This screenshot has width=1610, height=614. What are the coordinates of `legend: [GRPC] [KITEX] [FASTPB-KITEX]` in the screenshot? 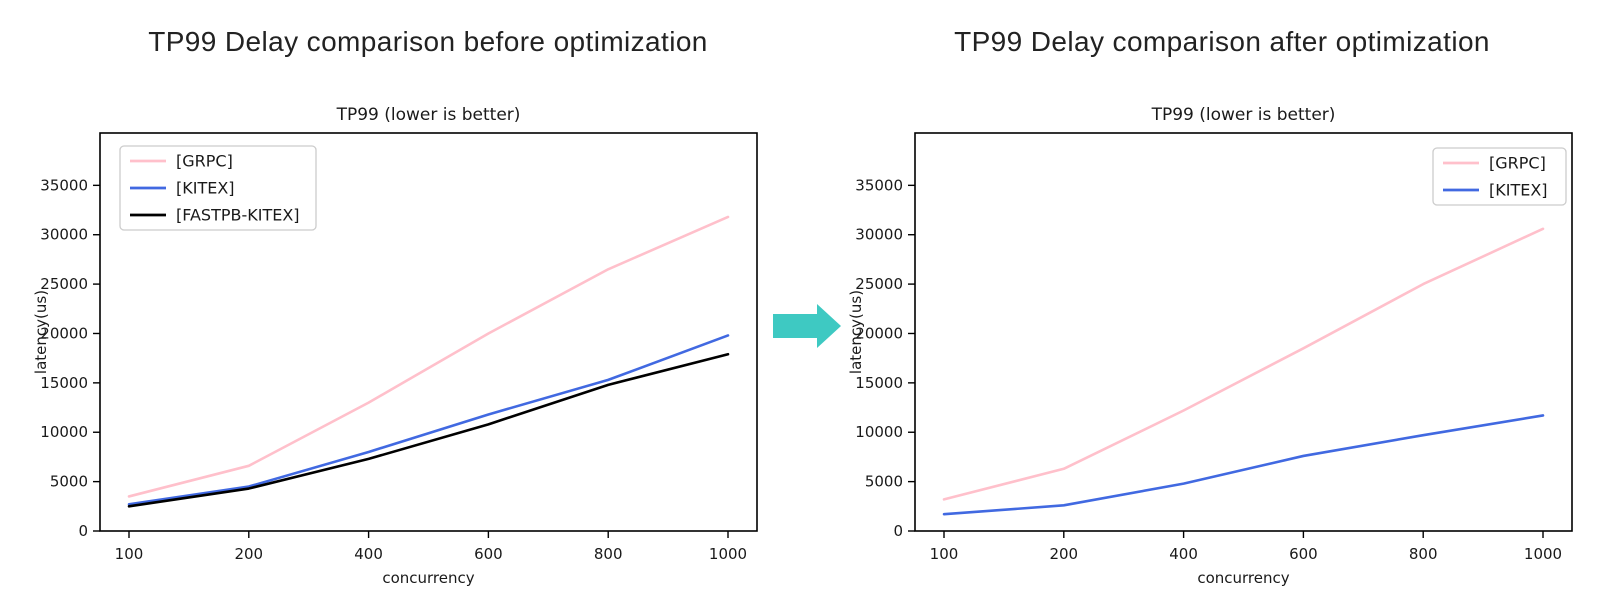 It's located at (218, 188).